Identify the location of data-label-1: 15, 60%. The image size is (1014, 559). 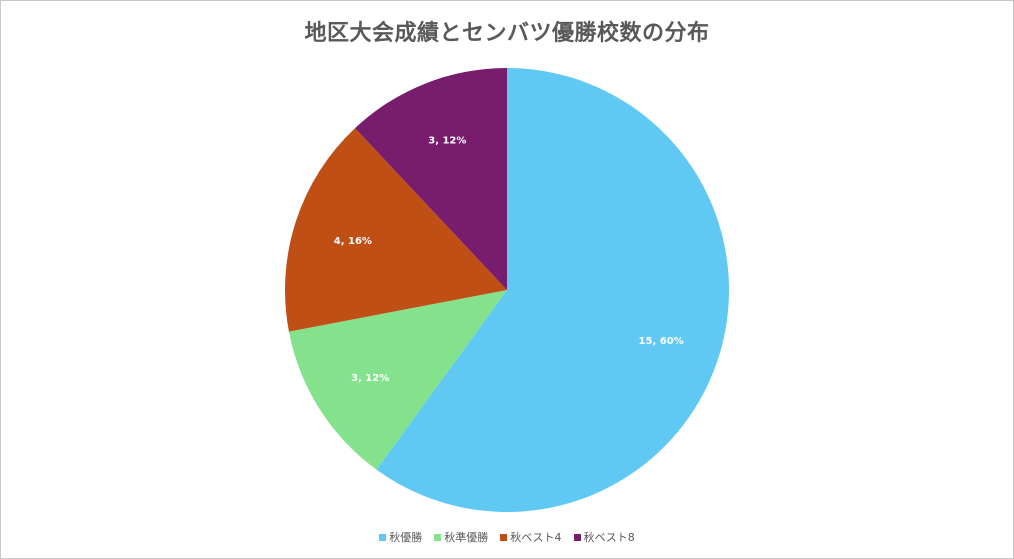
(661, 341).